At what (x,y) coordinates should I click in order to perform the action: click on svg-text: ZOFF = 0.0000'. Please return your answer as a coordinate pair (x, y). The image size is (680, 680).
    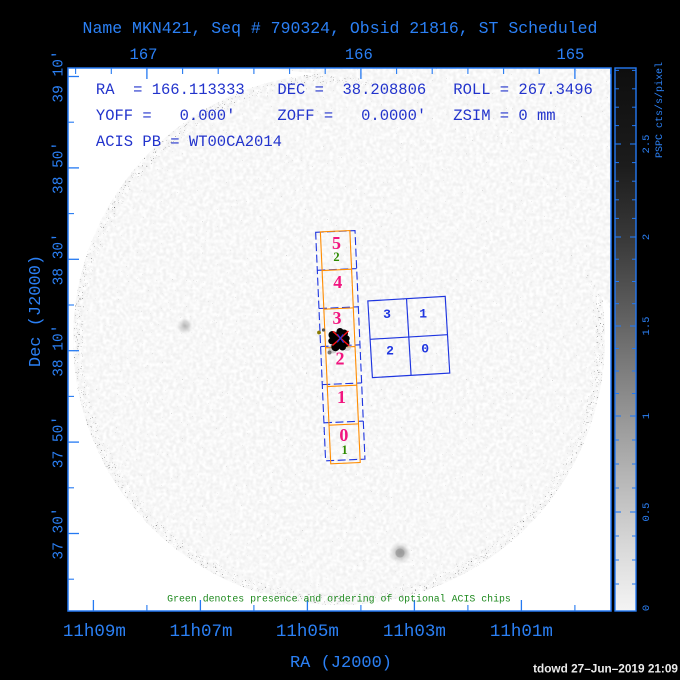
    Looking at the image, I should click on (351, 116).